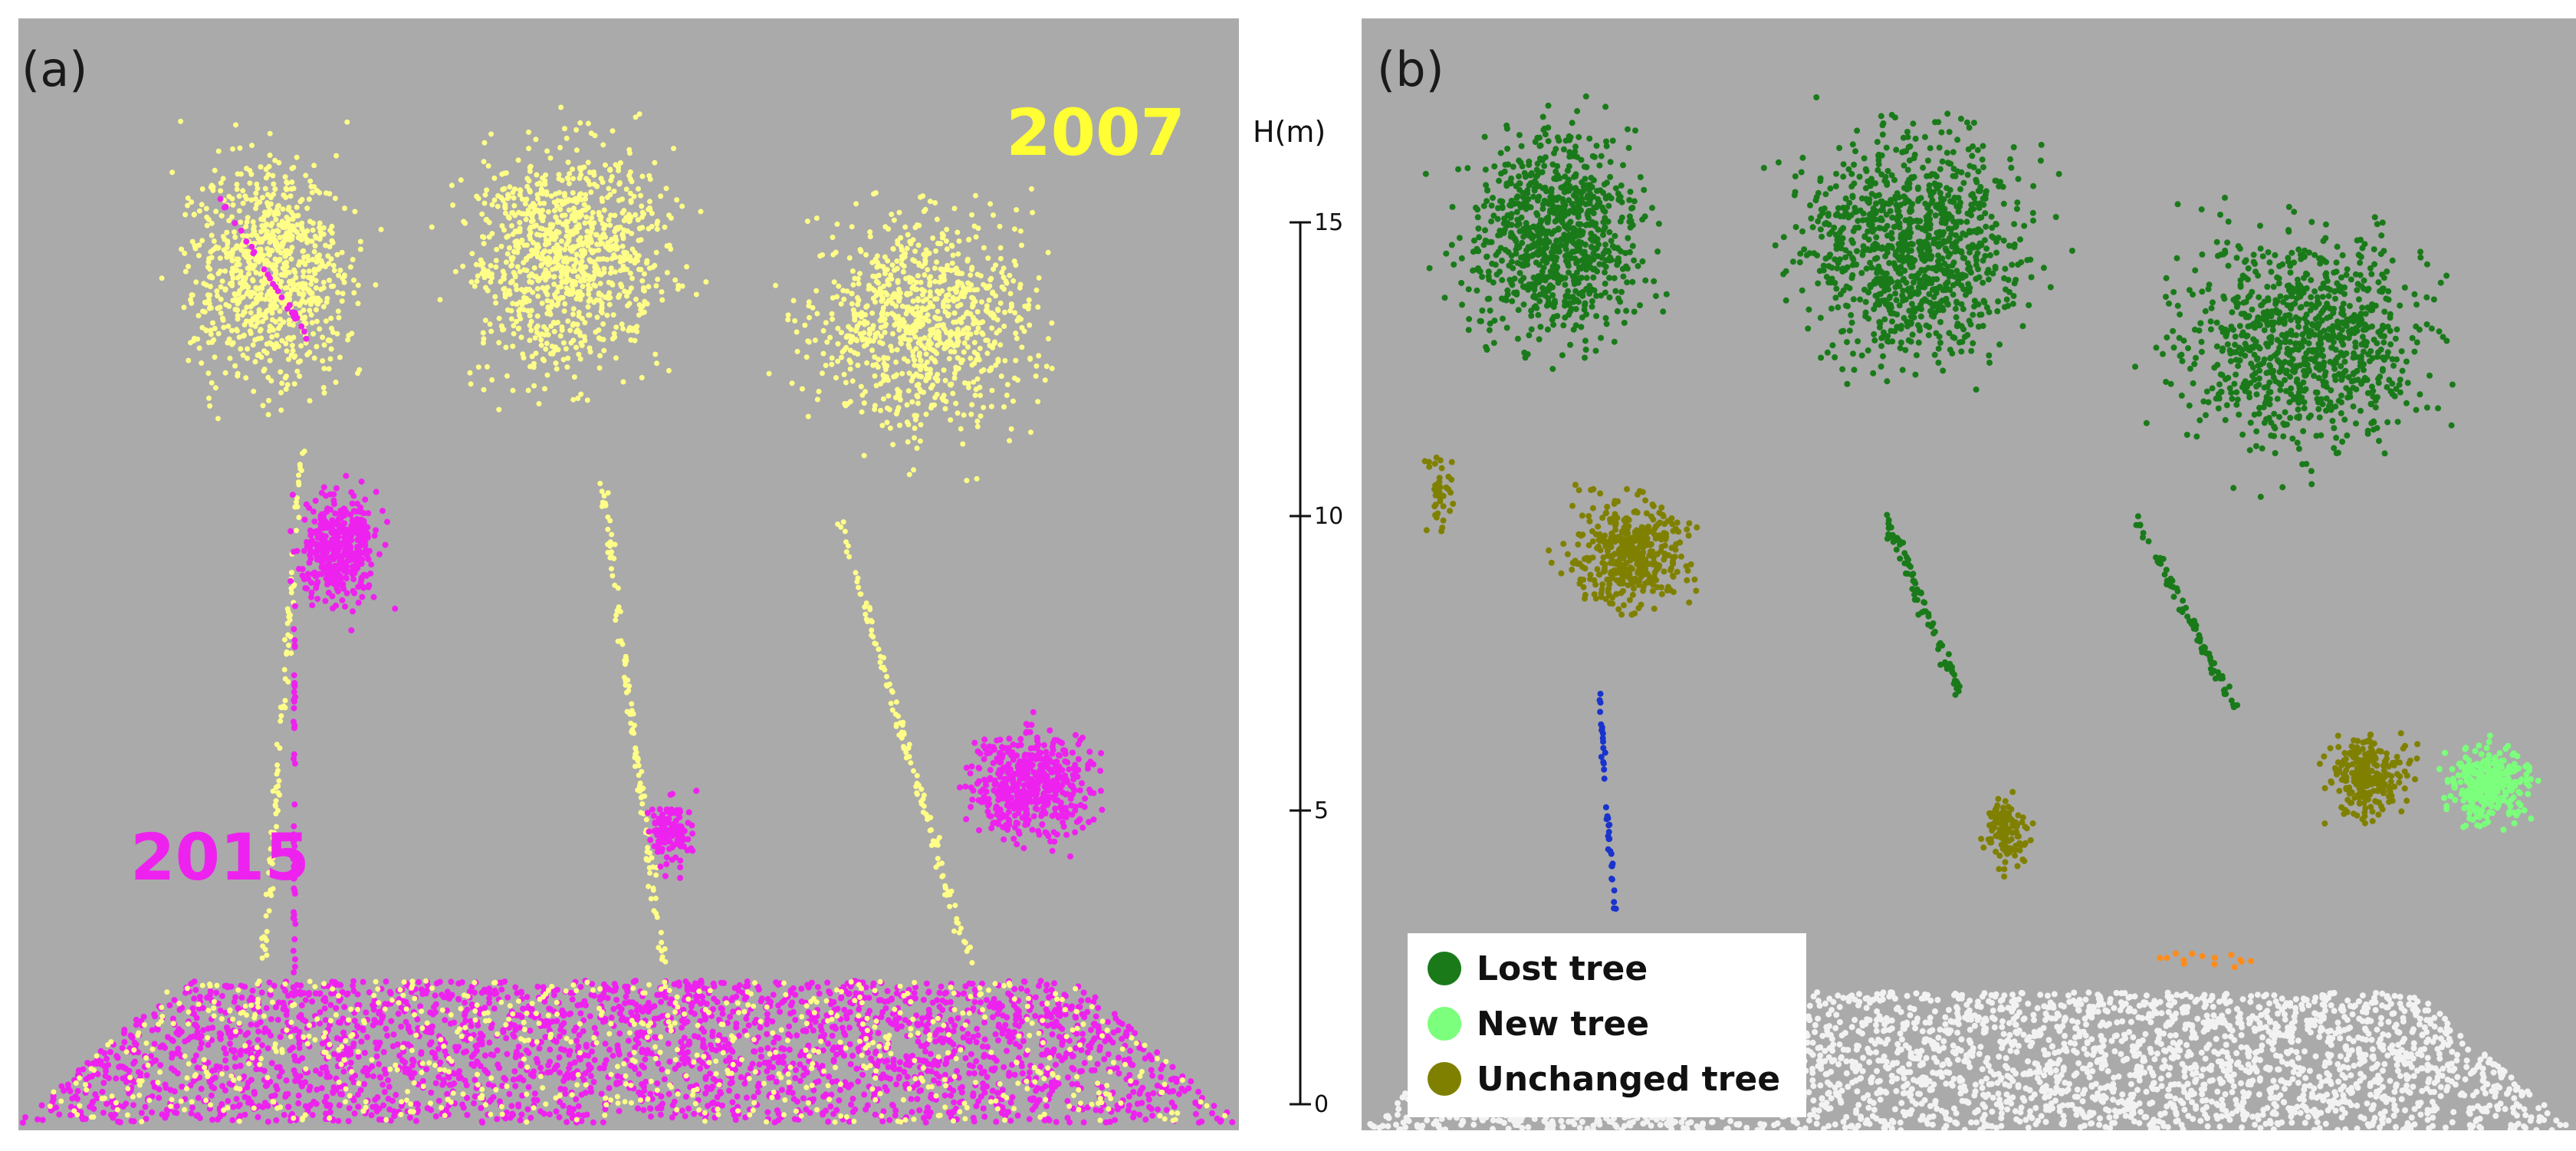 Image resolution: width=2576 pixels, height=1151 pixels. I want to click on legend-item-new-tree: New tree, so click(1539, 1024).